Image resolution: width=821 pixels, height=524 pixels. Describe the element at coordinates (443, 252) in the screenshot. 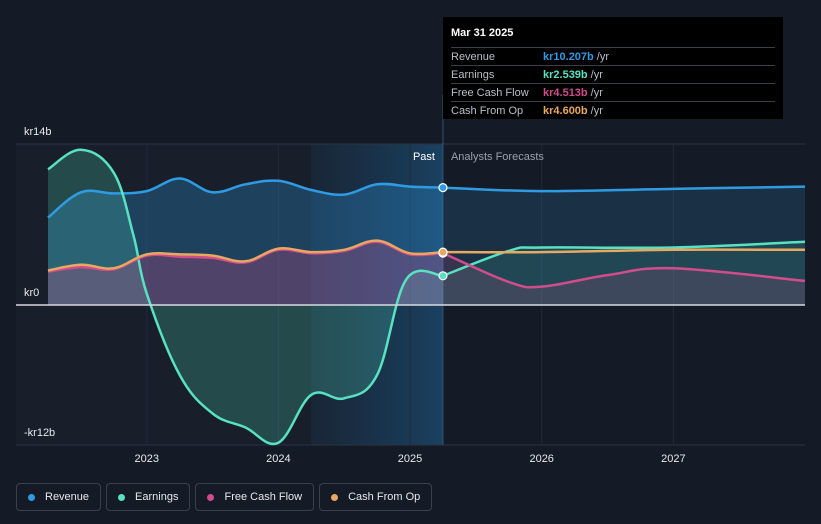

I see `marker-cash-from-op` at that location.